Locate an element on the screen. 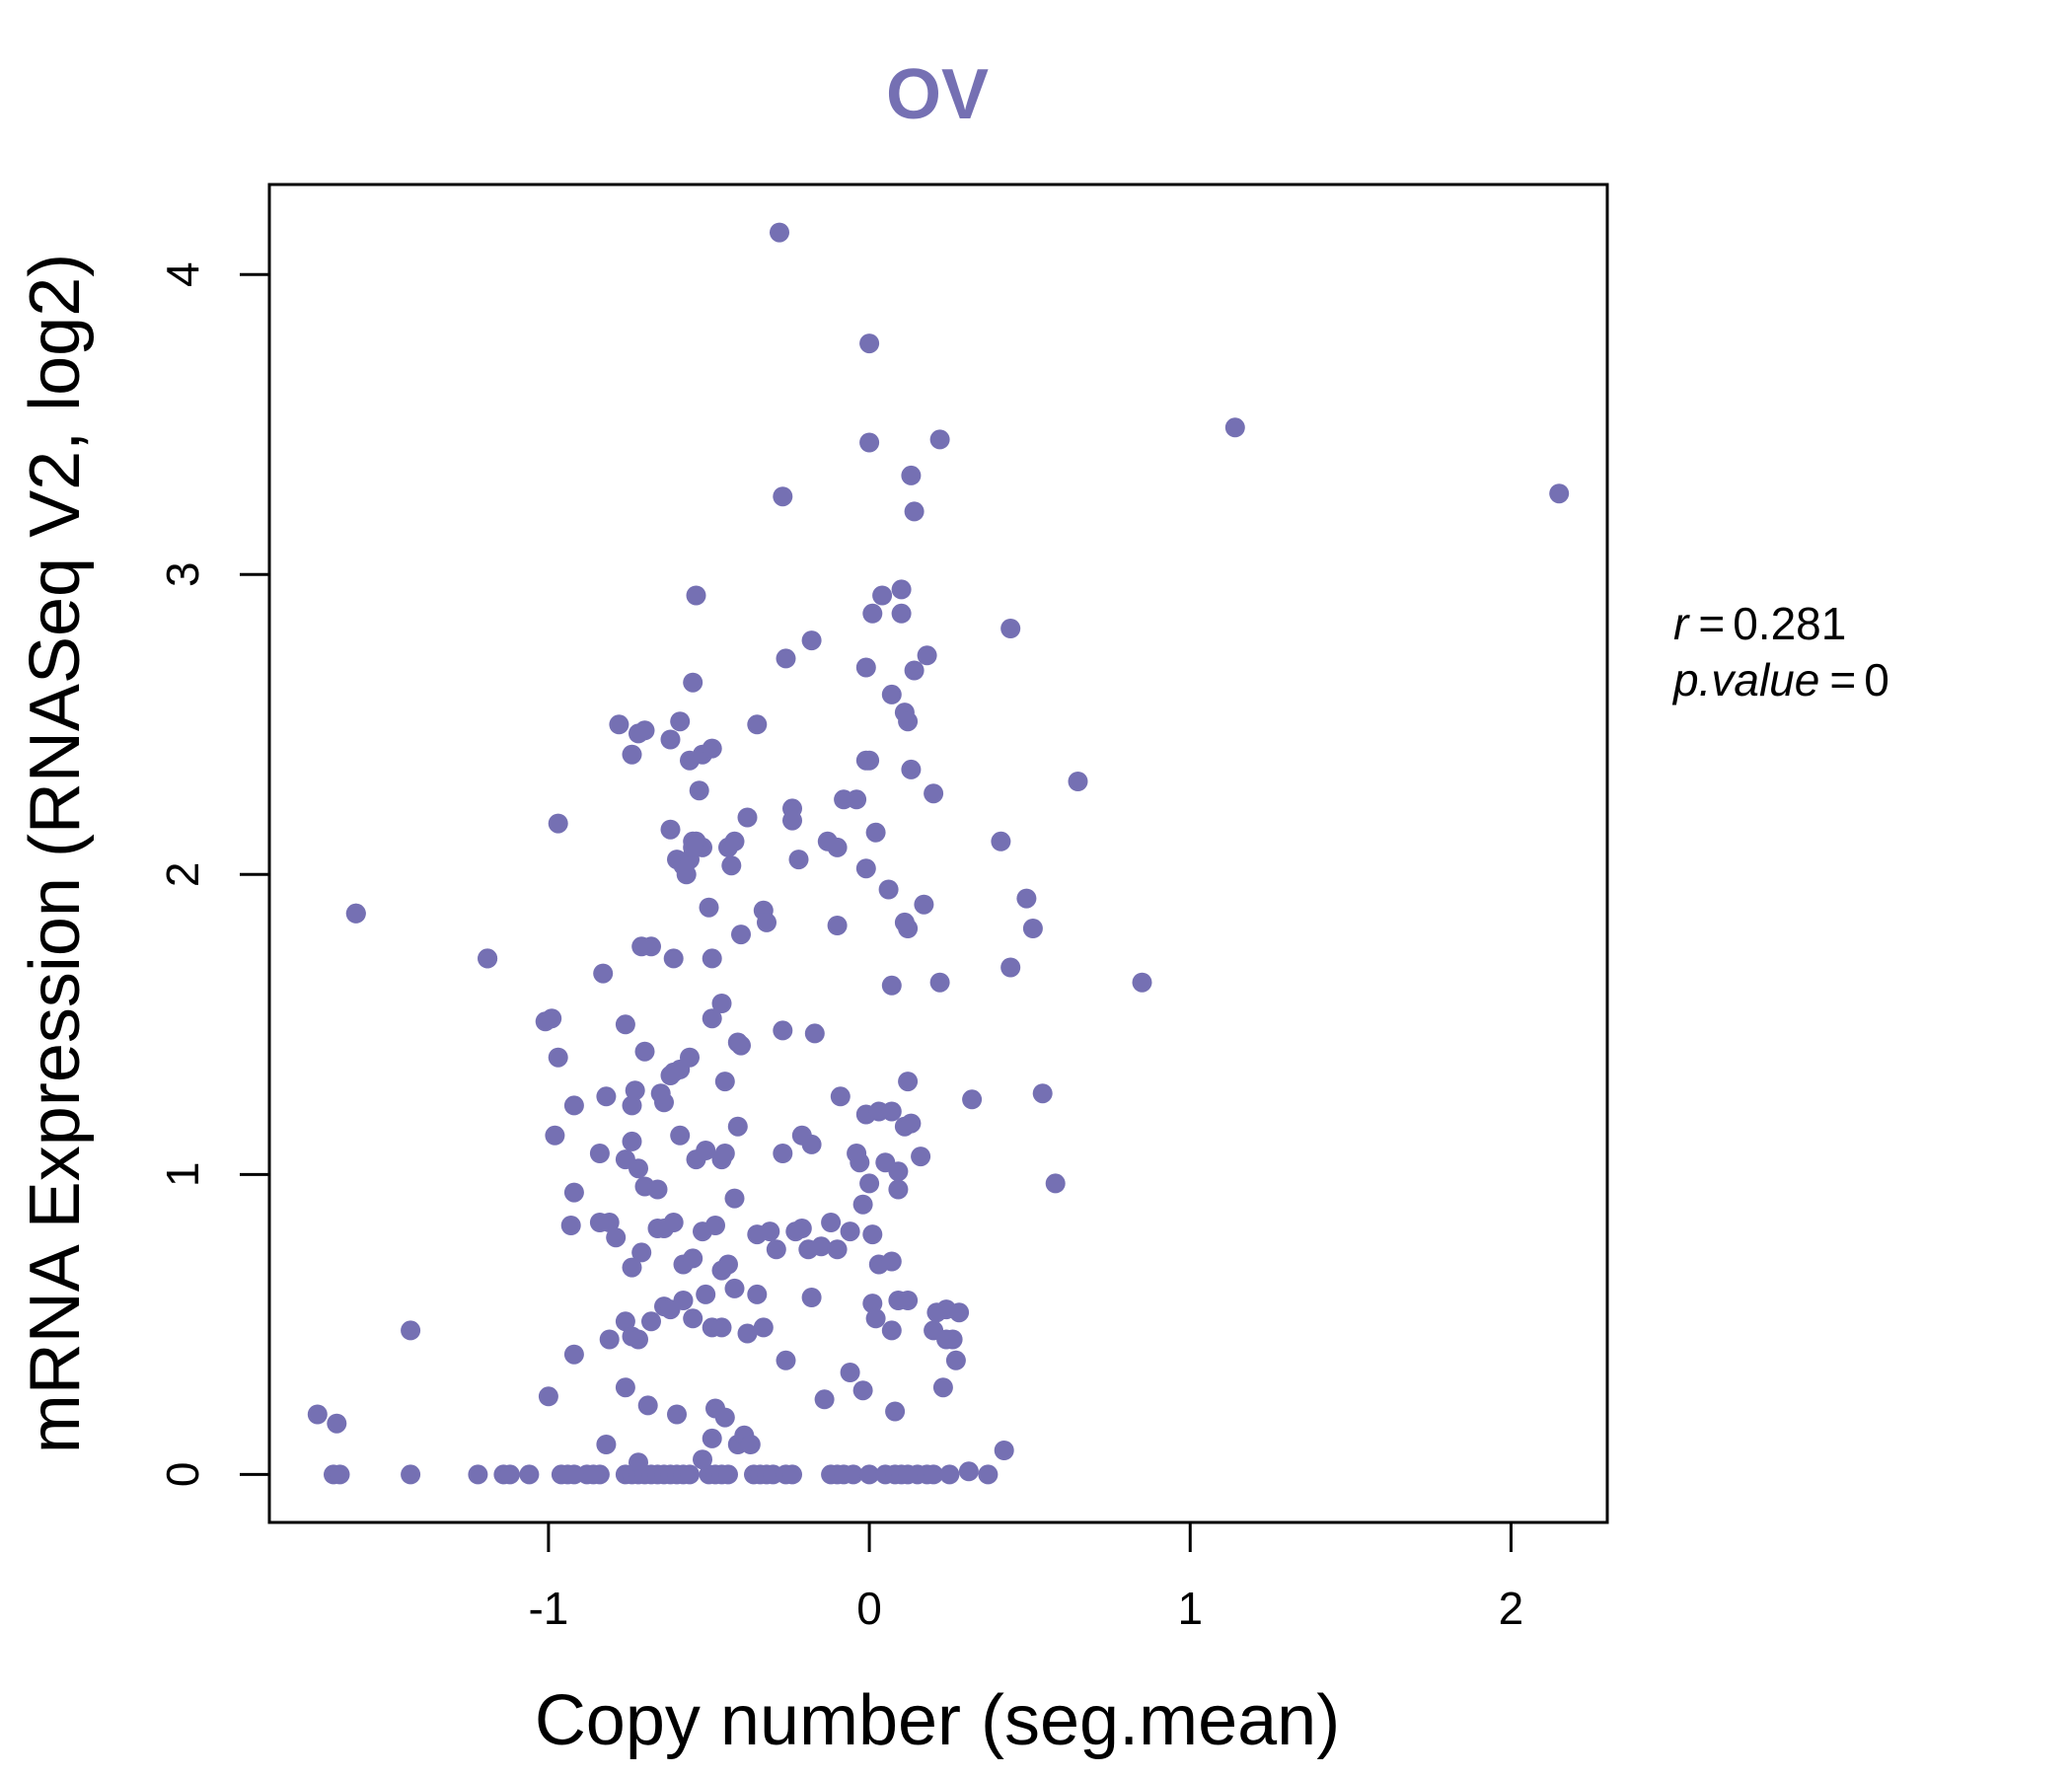 The width and height of the screenshot is (2072, 1776). stat-p-equals: = is located at coordinates (1843, 680).